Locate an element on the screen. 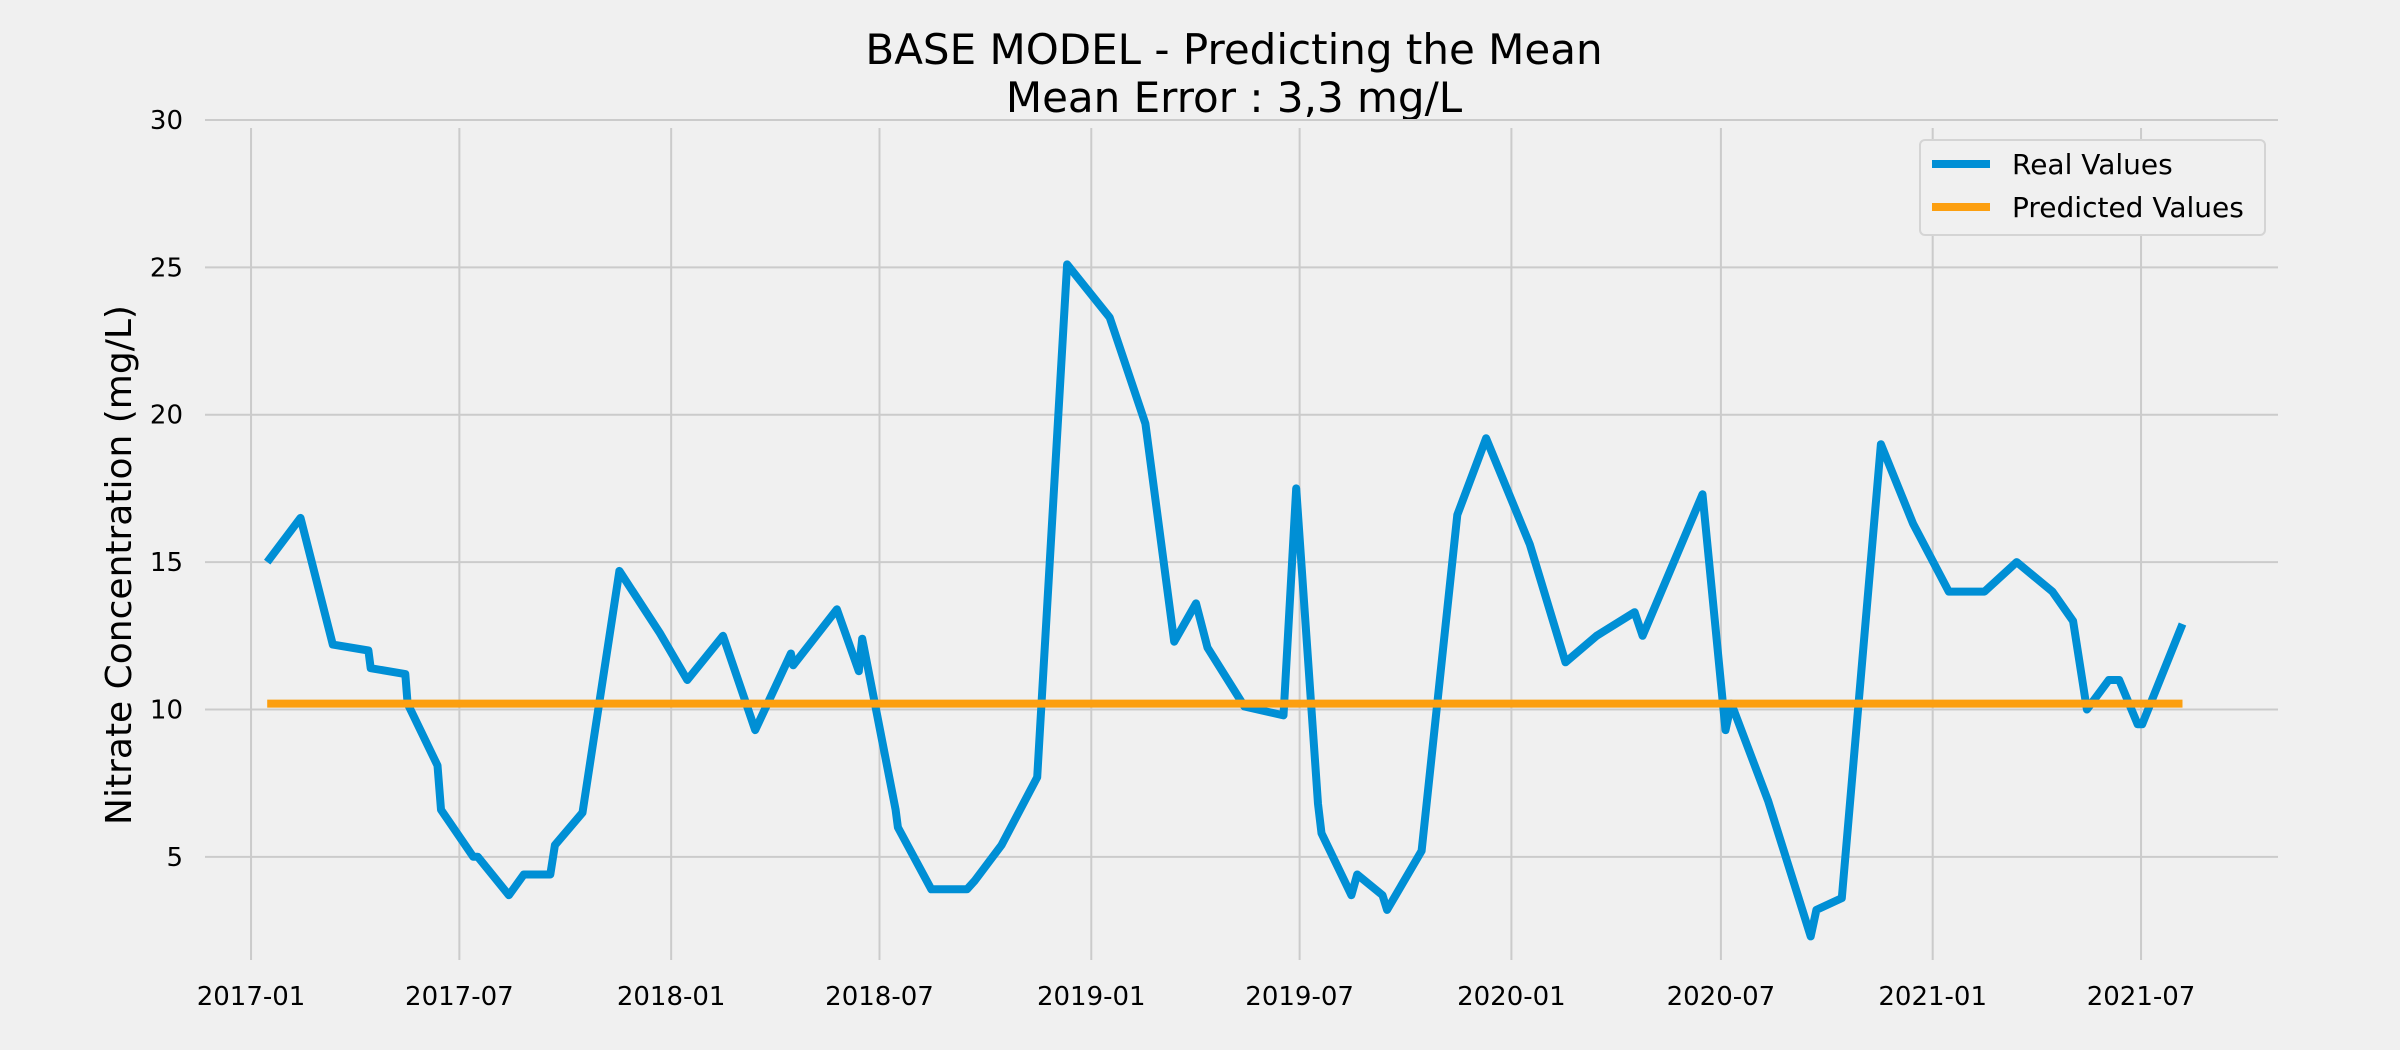  y-tick-label: 20 is located at coordinates (166, 416).